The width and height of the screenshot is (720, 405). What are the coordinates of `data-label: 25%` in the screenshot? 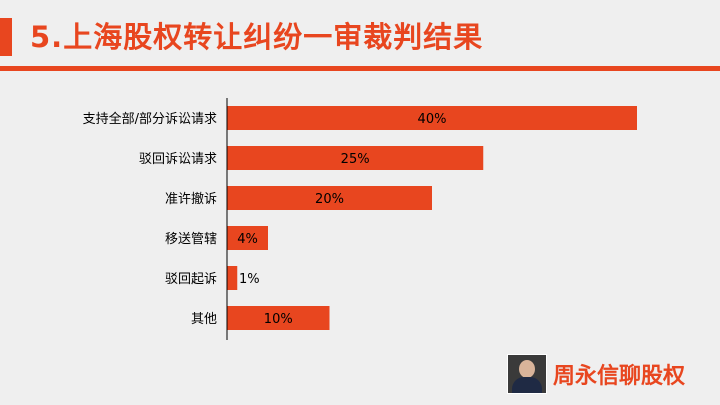 It's located at (355, 159).